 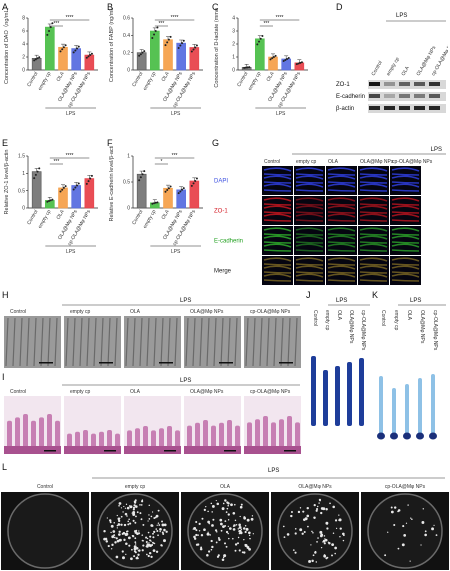 What do you see at coordinates (327, 320) in the screenshot?
I see `colon-column-label: empty cp` at bounding box center [327, 320].